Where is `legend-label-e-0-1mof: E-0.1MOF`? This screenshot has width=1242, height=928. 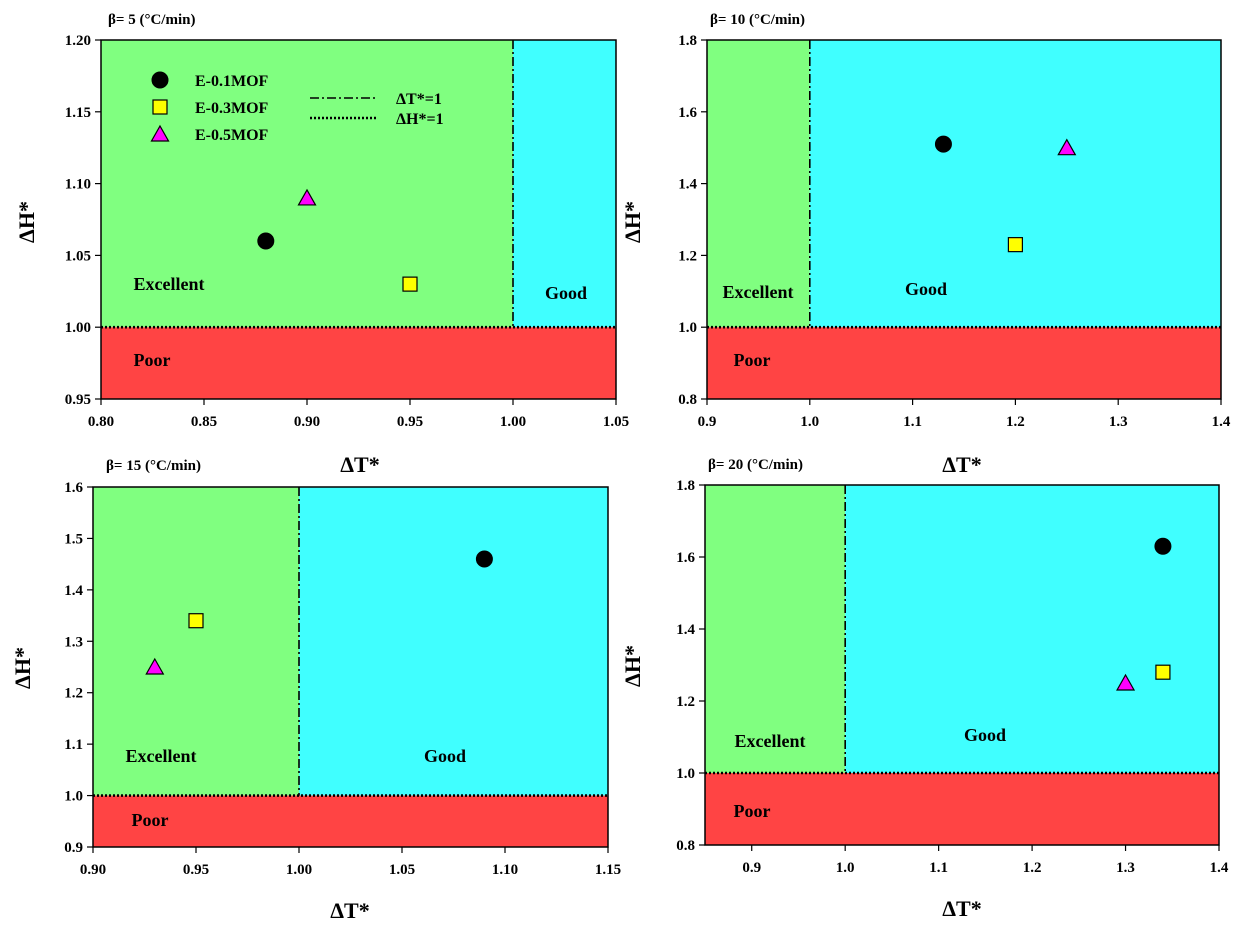
legend-label-e-0-1mof: E-0.1MOF is located at coordinates (232, 81).